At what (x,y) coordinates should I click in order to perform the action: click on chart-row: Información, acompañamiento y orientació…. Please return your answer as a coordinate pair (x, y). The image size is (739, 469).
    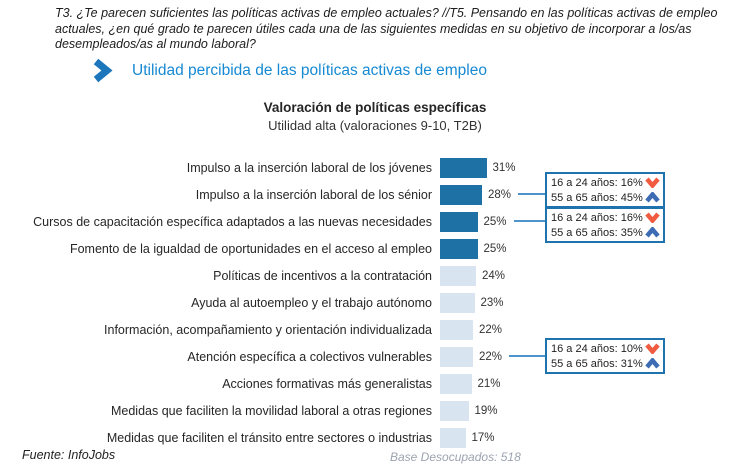
    Looking at the image, I should click on (369, 329).